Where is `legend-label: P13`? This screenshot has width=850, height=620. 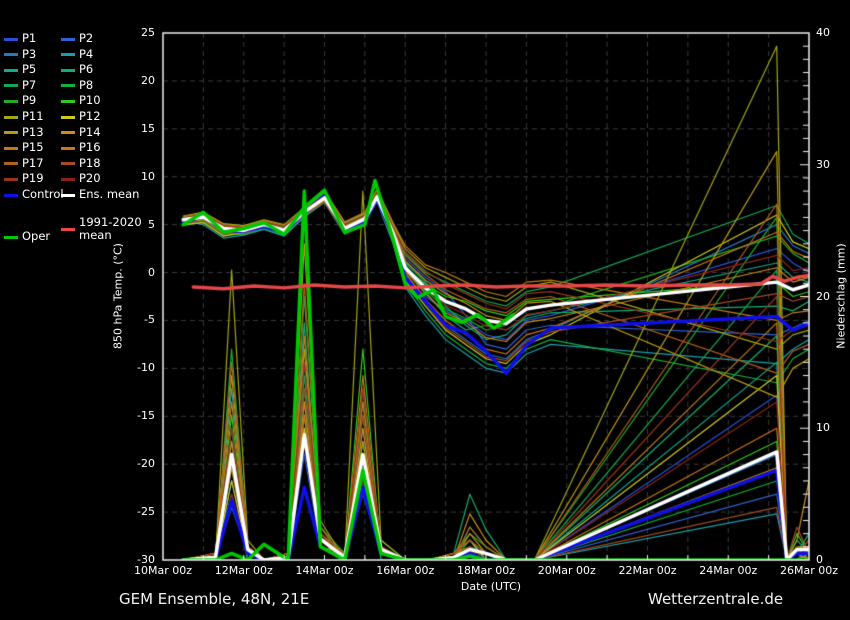 legend-label: P13 is located at coordinates (33, 131).